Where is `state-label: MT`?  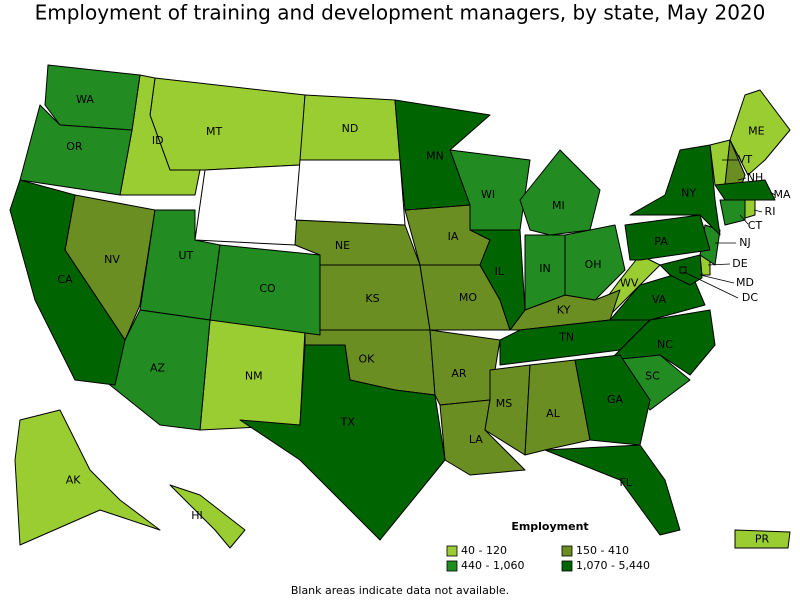
state-label: MT is located at coordinates (214, 131).